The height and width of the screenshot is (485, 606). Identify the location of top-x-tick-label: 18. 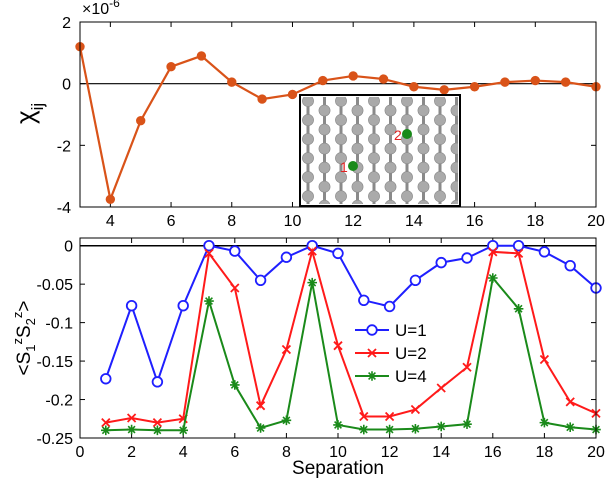
(535, 221).